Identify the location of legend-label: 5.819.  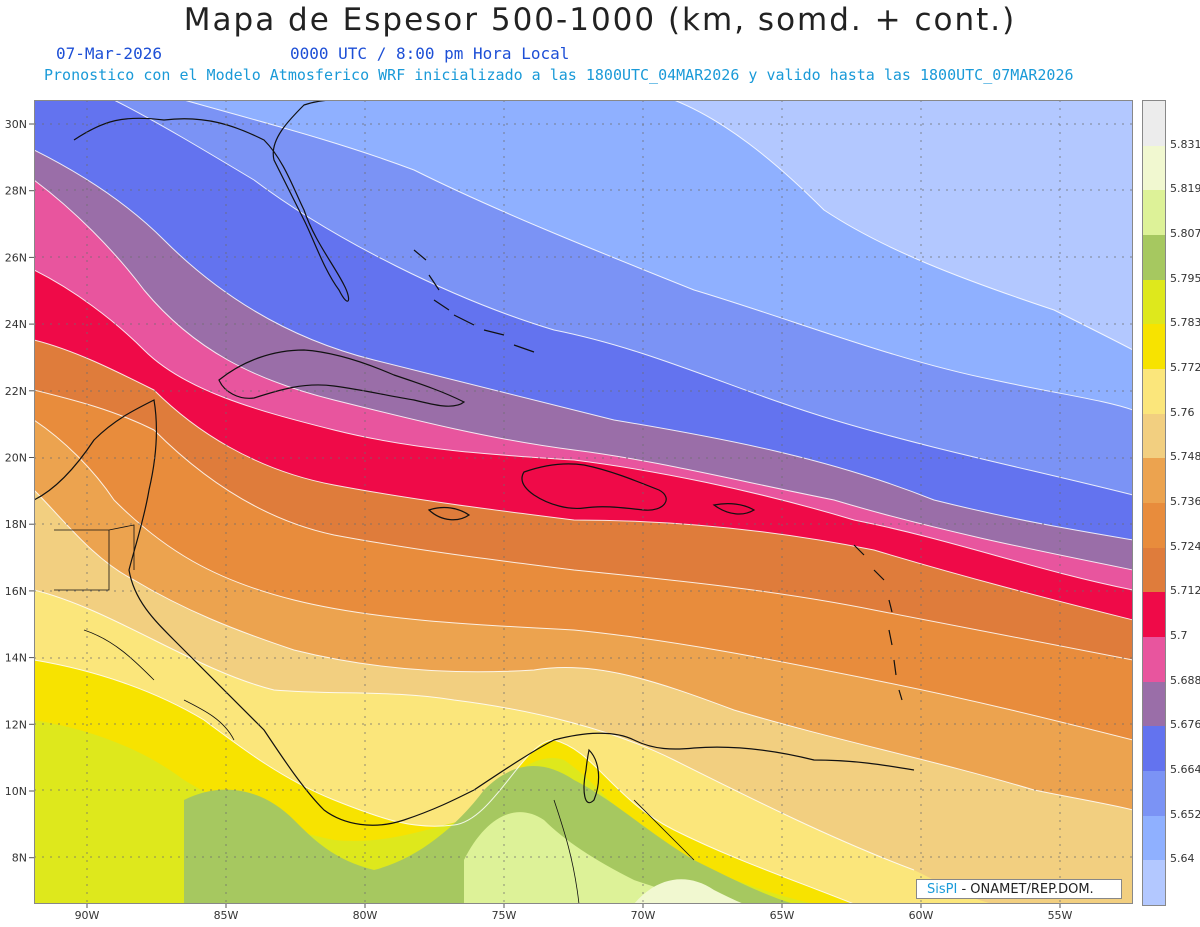
(1185, 189).